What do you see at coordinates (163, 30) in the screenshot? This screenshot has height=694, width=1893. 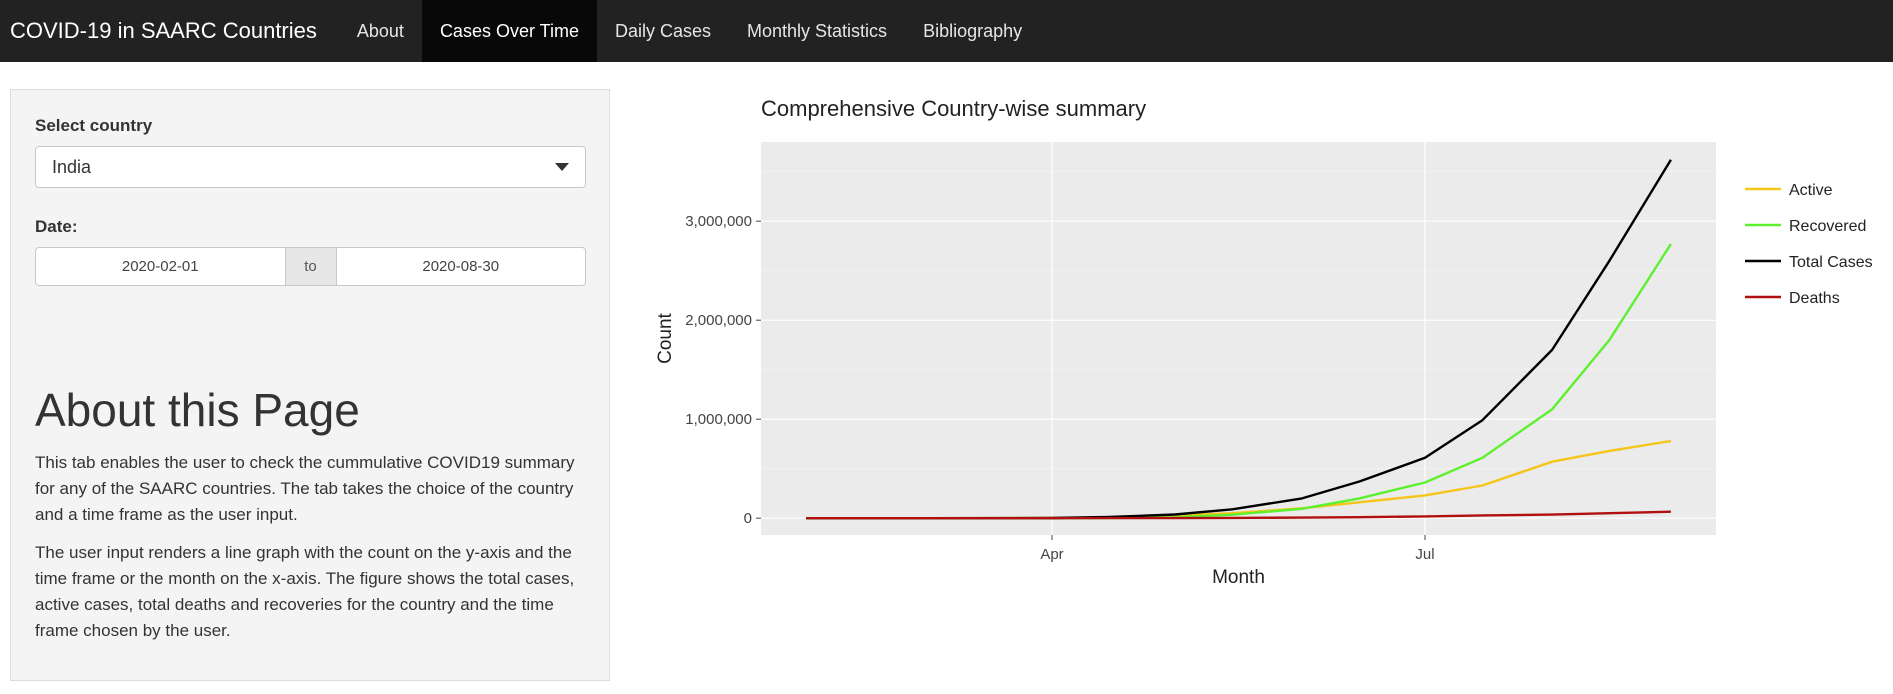 I see `brand-title: COVID-19 in SAARC Countries` at bounding box center [163, 30].